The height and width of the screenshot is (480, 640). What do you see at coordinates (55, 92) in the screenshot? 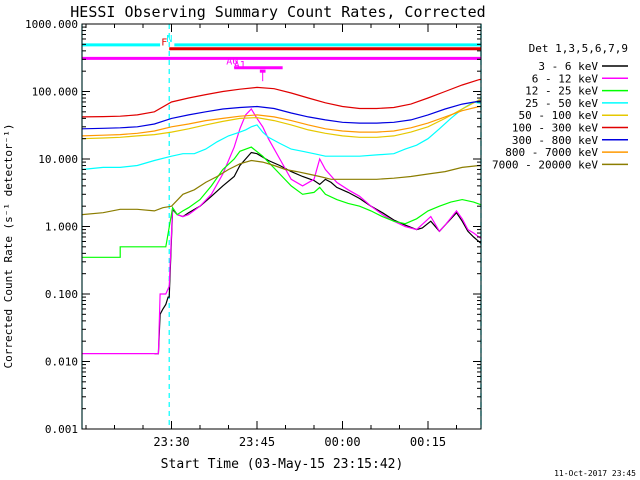
I see `y-tick-label-1: 100.000` at bounding box center [55, 92].